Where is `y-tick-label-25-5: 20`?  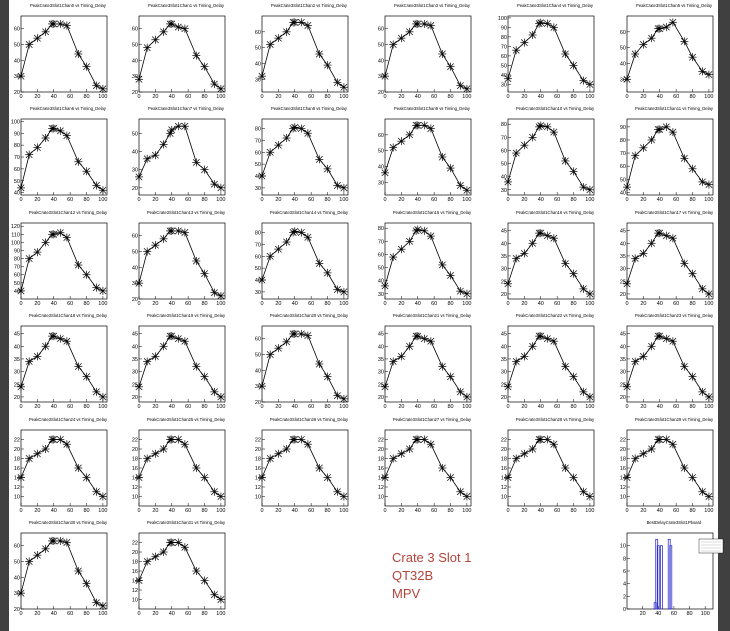
y-tick-label-25-5: 20 is located at coordinates (135, 450).